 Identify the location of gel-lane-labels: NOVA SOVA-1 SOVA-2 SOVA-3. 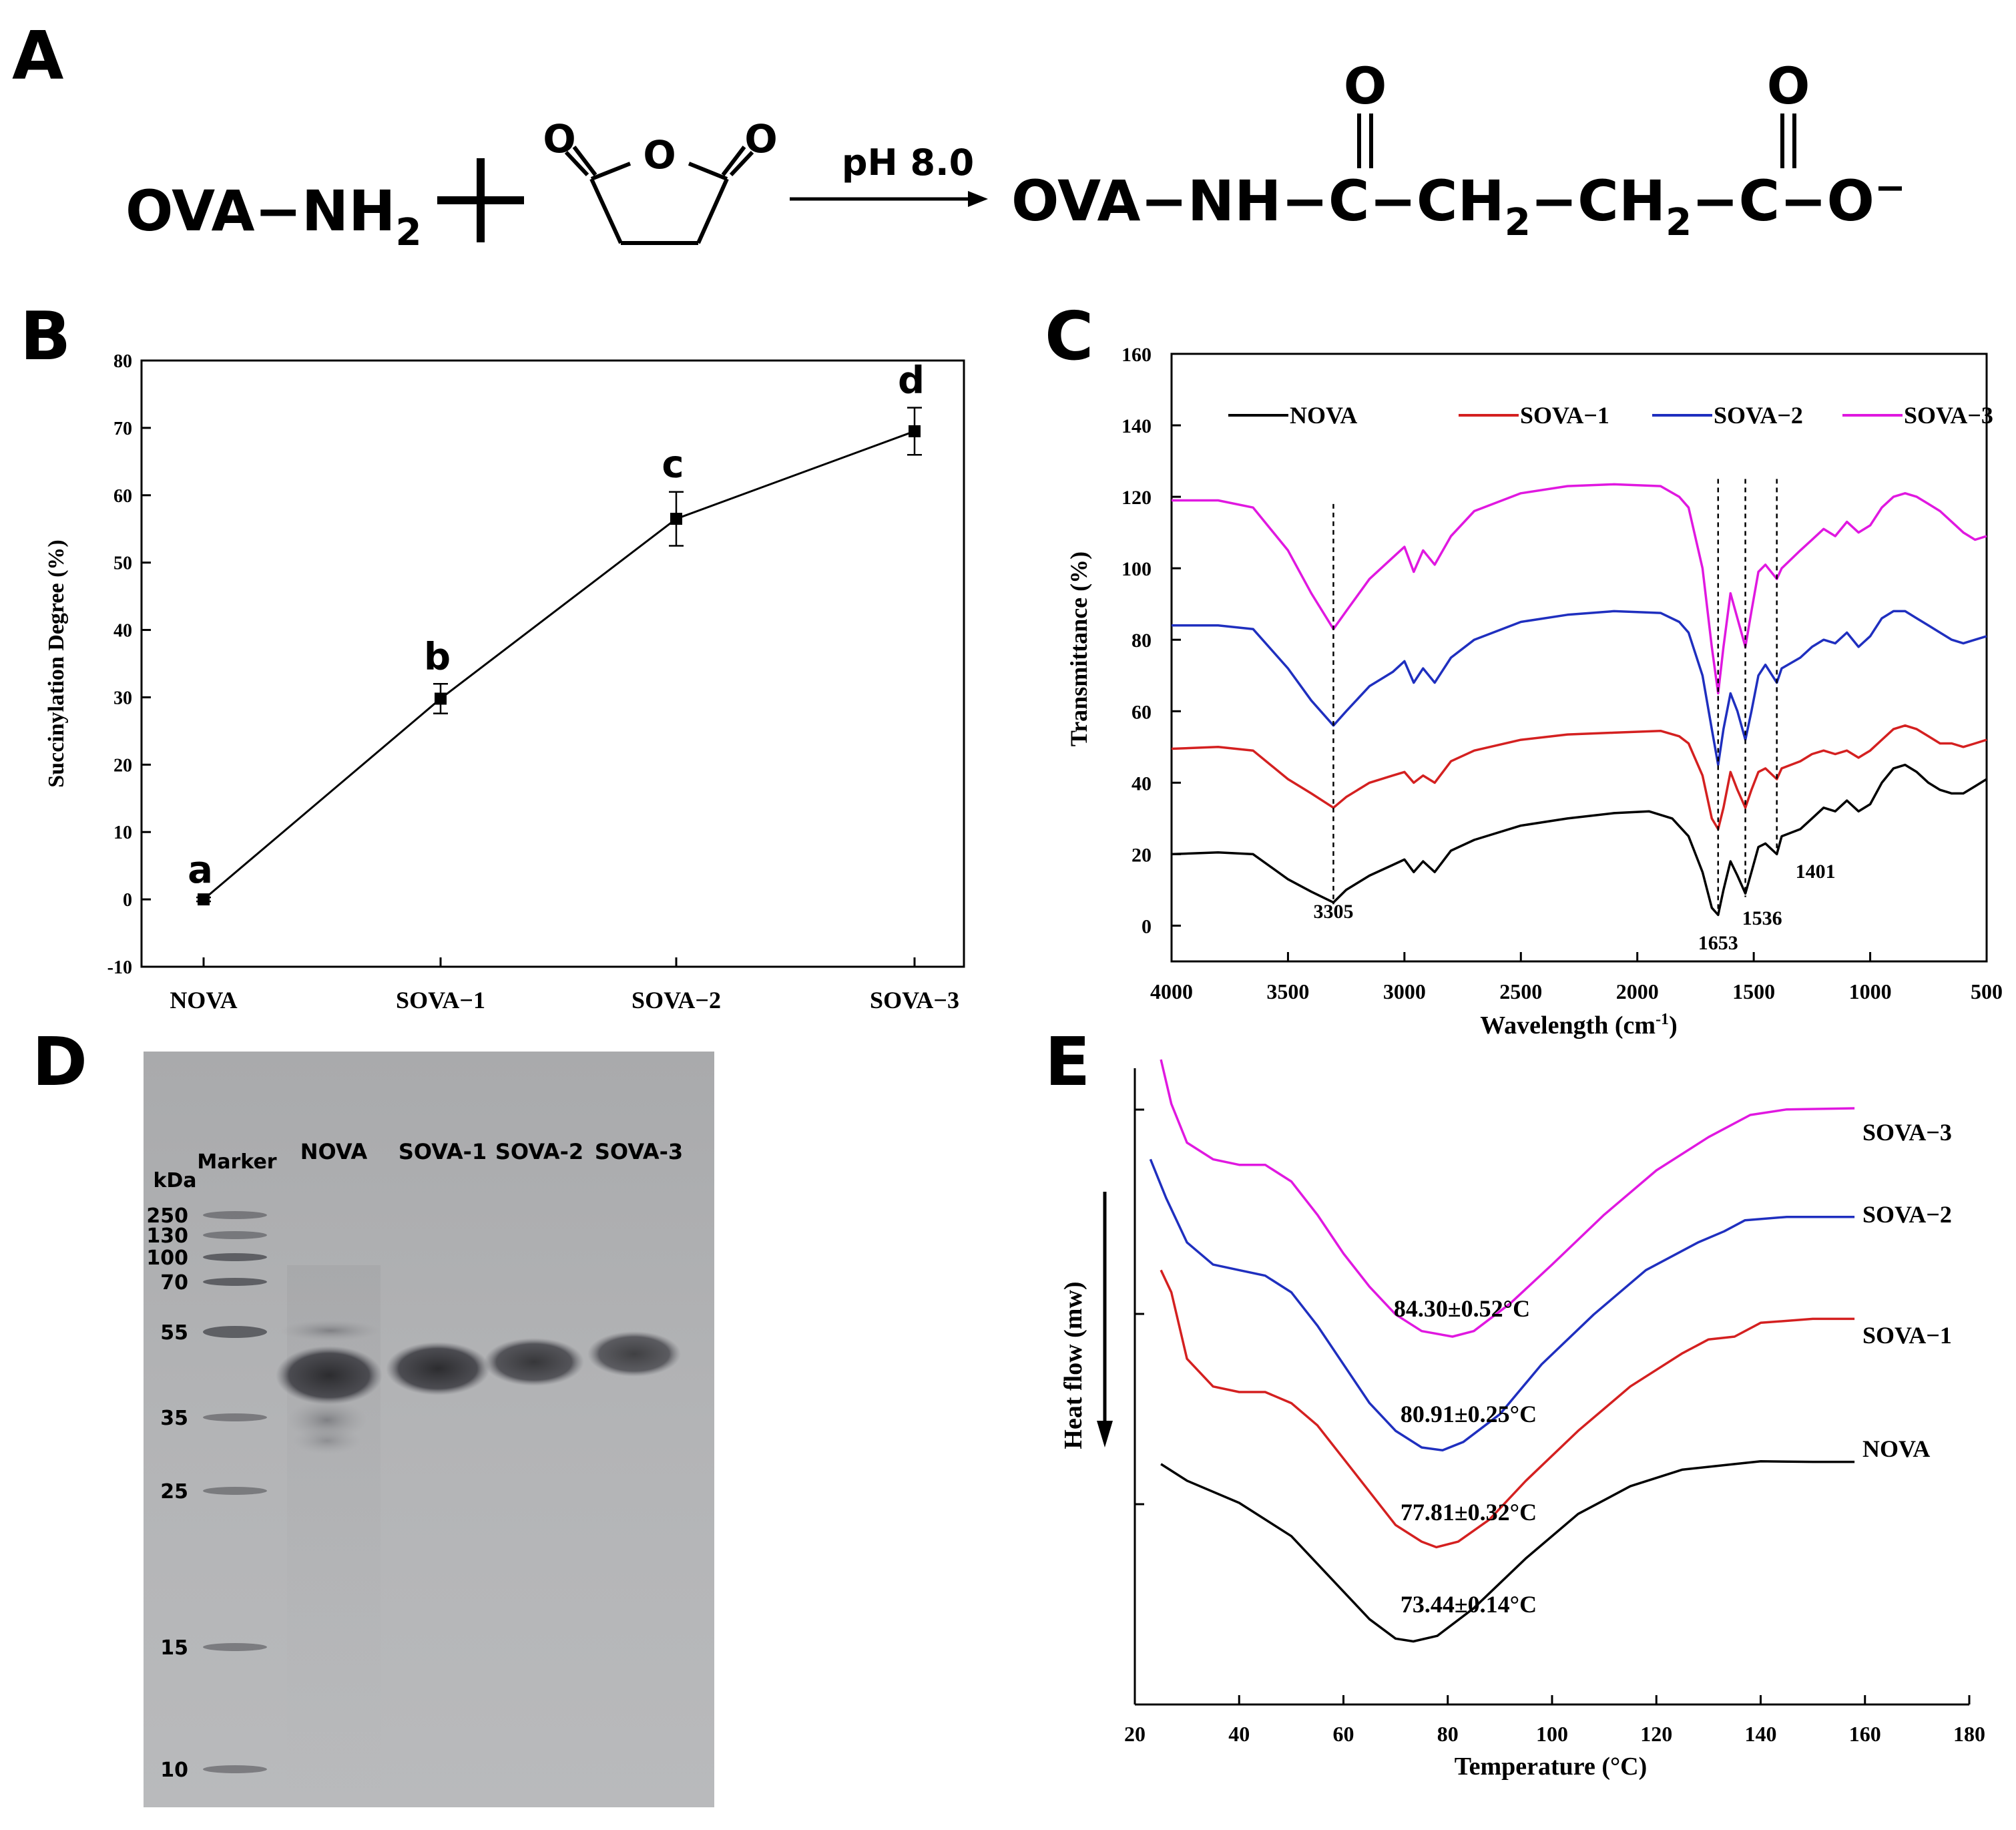
(491, 1151).